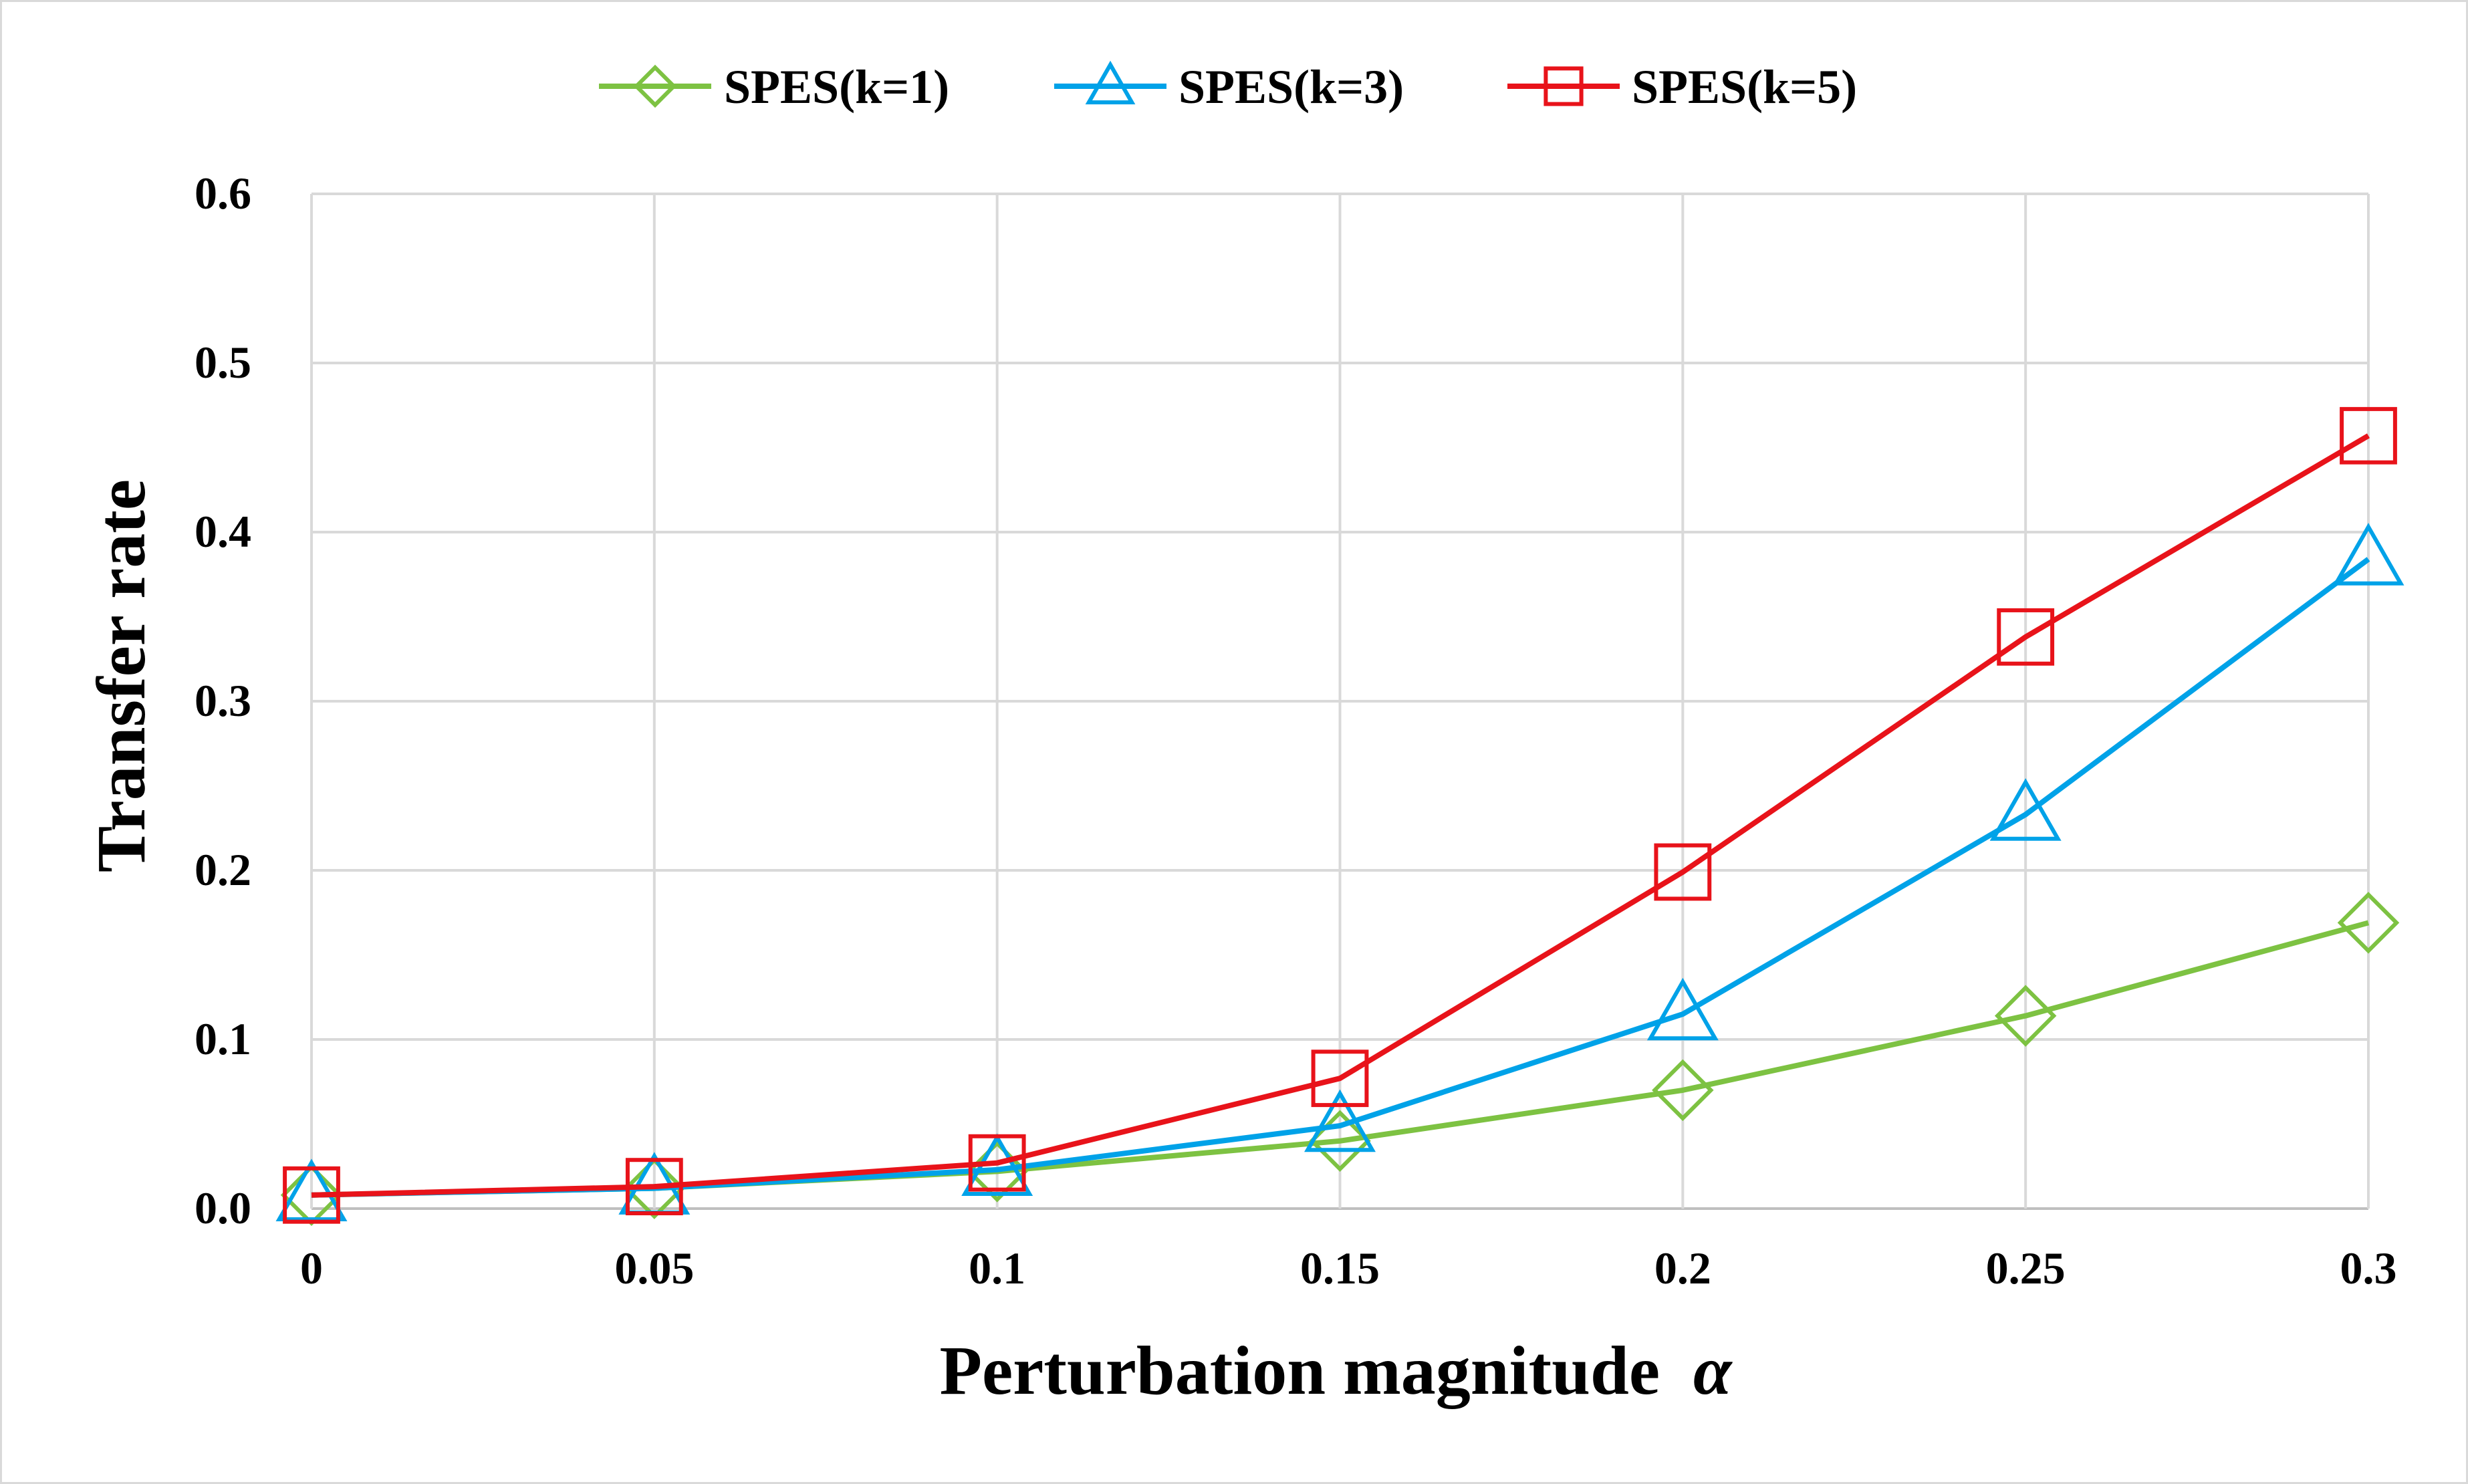 The image size is (2468, 1484). Describe the element at coordinates (836, 87) in the screenshot. I see `legend-label: SPES(k=1)` at that location.